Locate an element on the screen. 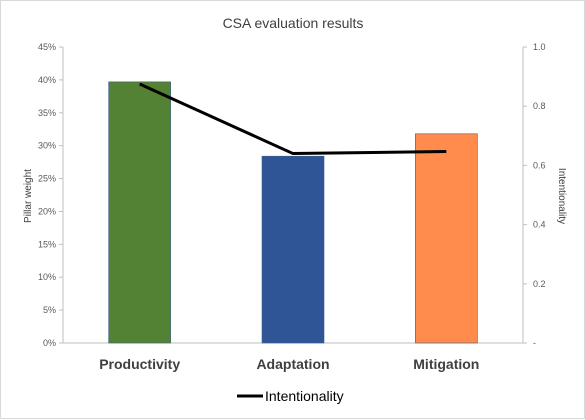 This screenshot has height=420, width=585. y-tick-label: 20% is located at coordinates (47, 211).